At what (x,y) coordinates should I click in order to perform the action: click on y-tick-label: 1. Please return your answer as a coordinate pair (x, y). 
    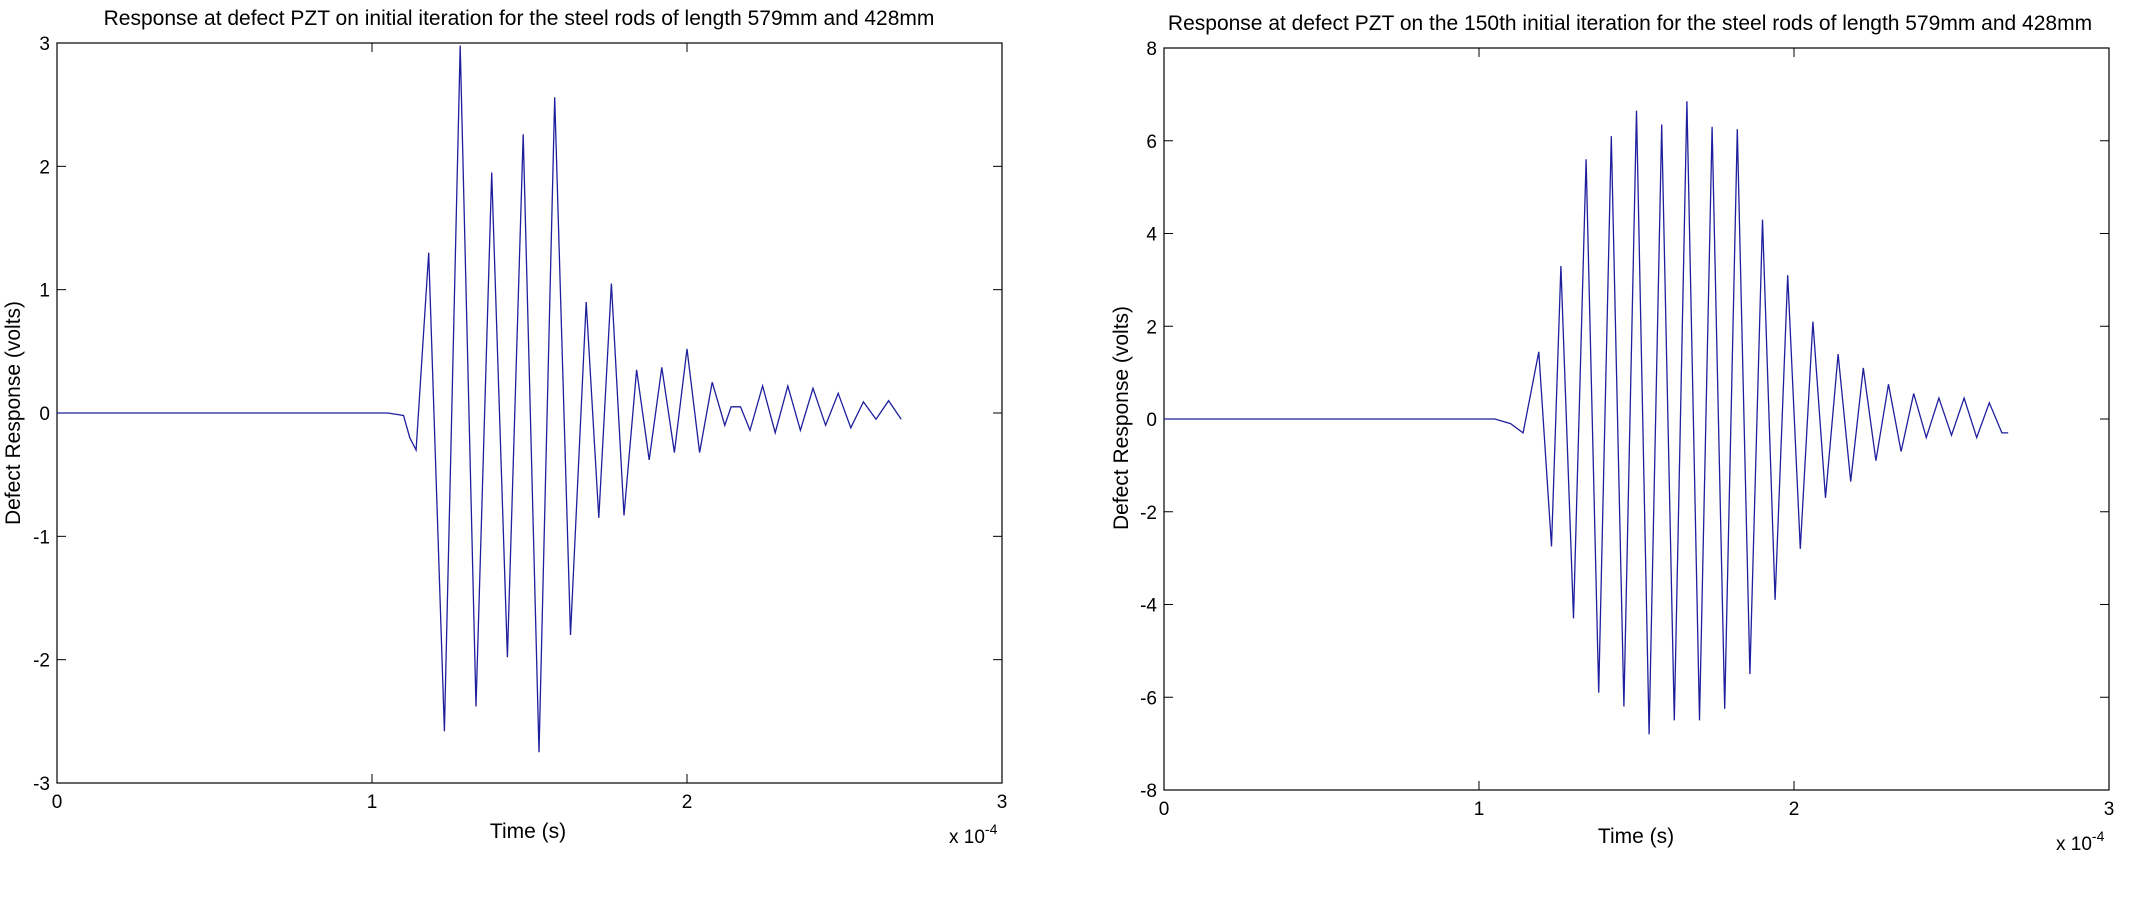
    Looking at the image, I should click on (44, 291).